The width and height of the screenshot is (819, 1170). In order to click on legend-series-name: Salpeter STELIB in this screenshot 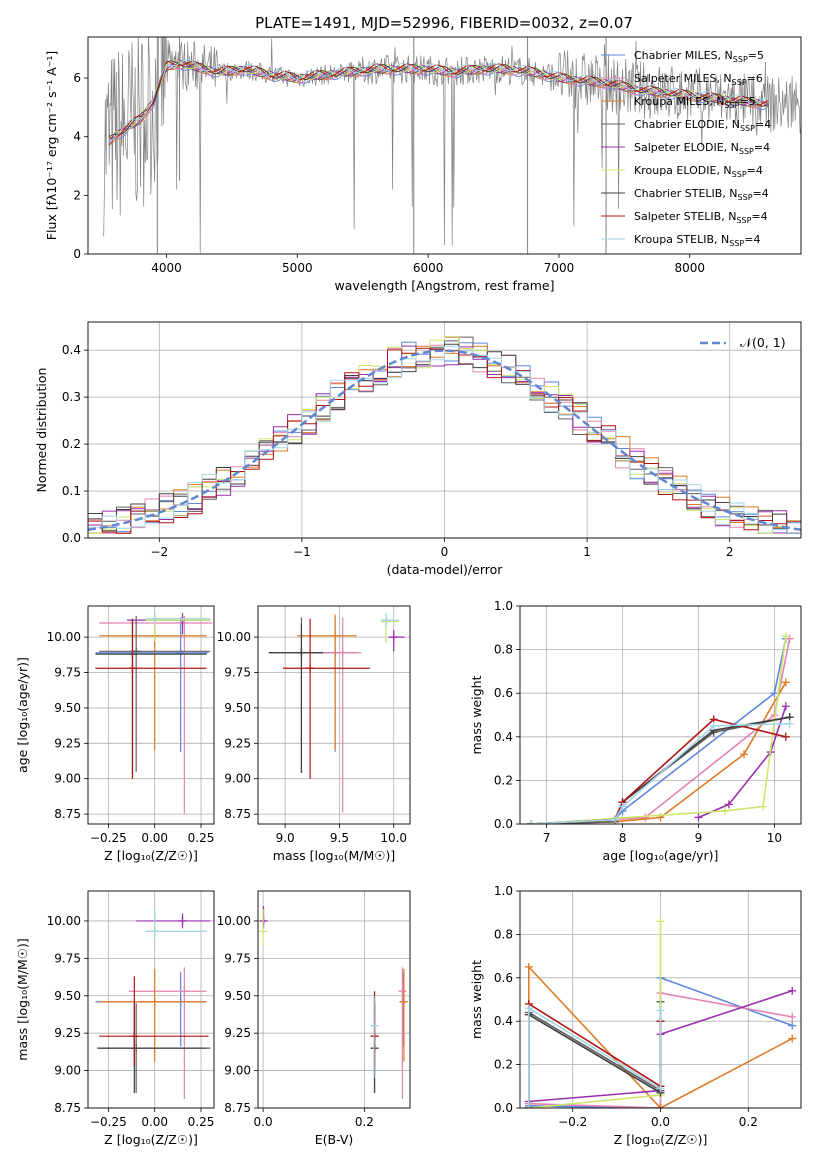, I will do `click(677, 216)`.